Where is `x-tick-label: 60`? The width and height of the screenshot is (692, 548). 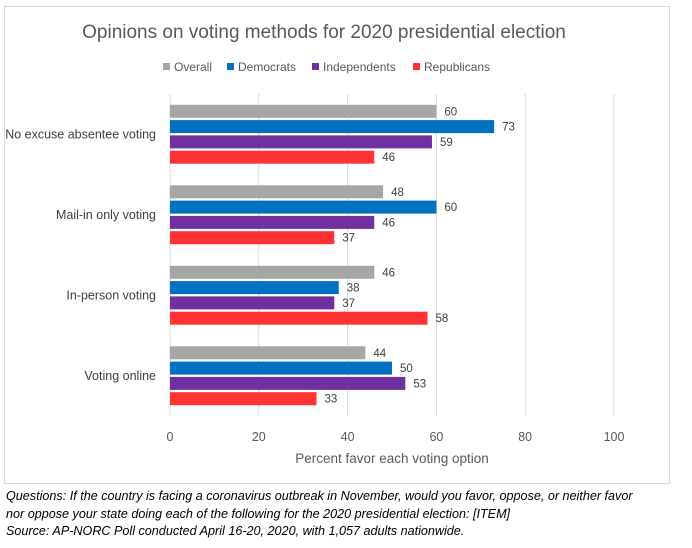 x-tick-label: 60 is located at coordinates (436, 437).